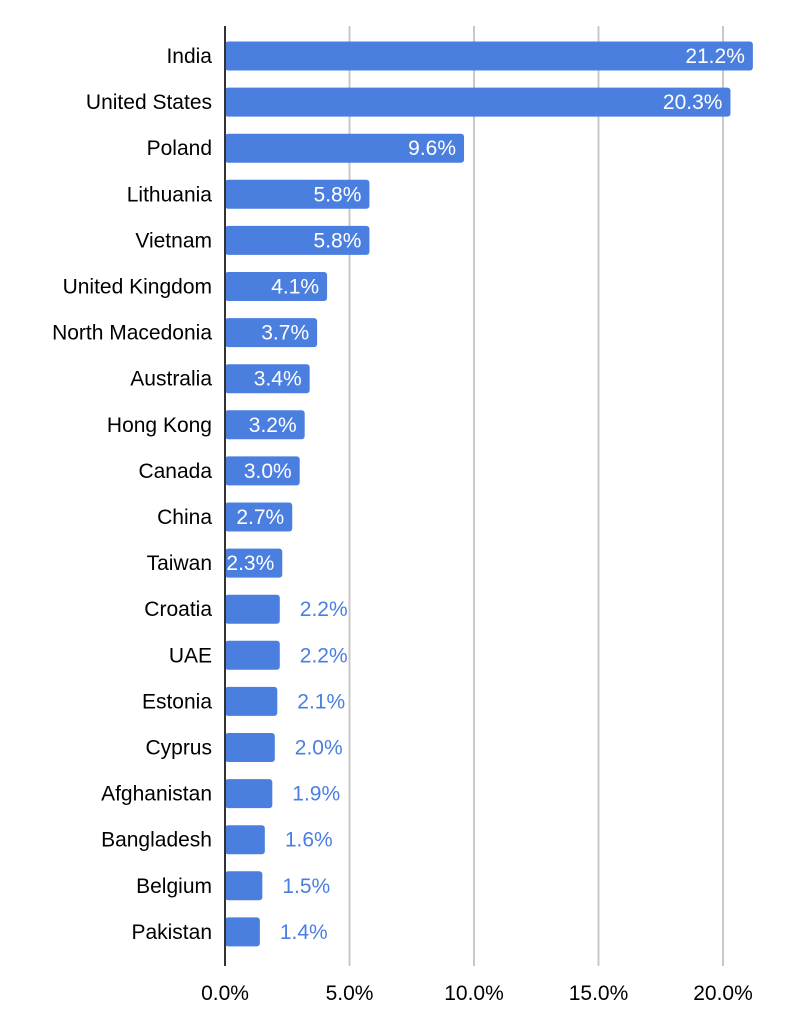  What do you see at coordinates (306, 886) in the screenshot?
I see `data-label: 1.5%` at bounding box center [306, 886].